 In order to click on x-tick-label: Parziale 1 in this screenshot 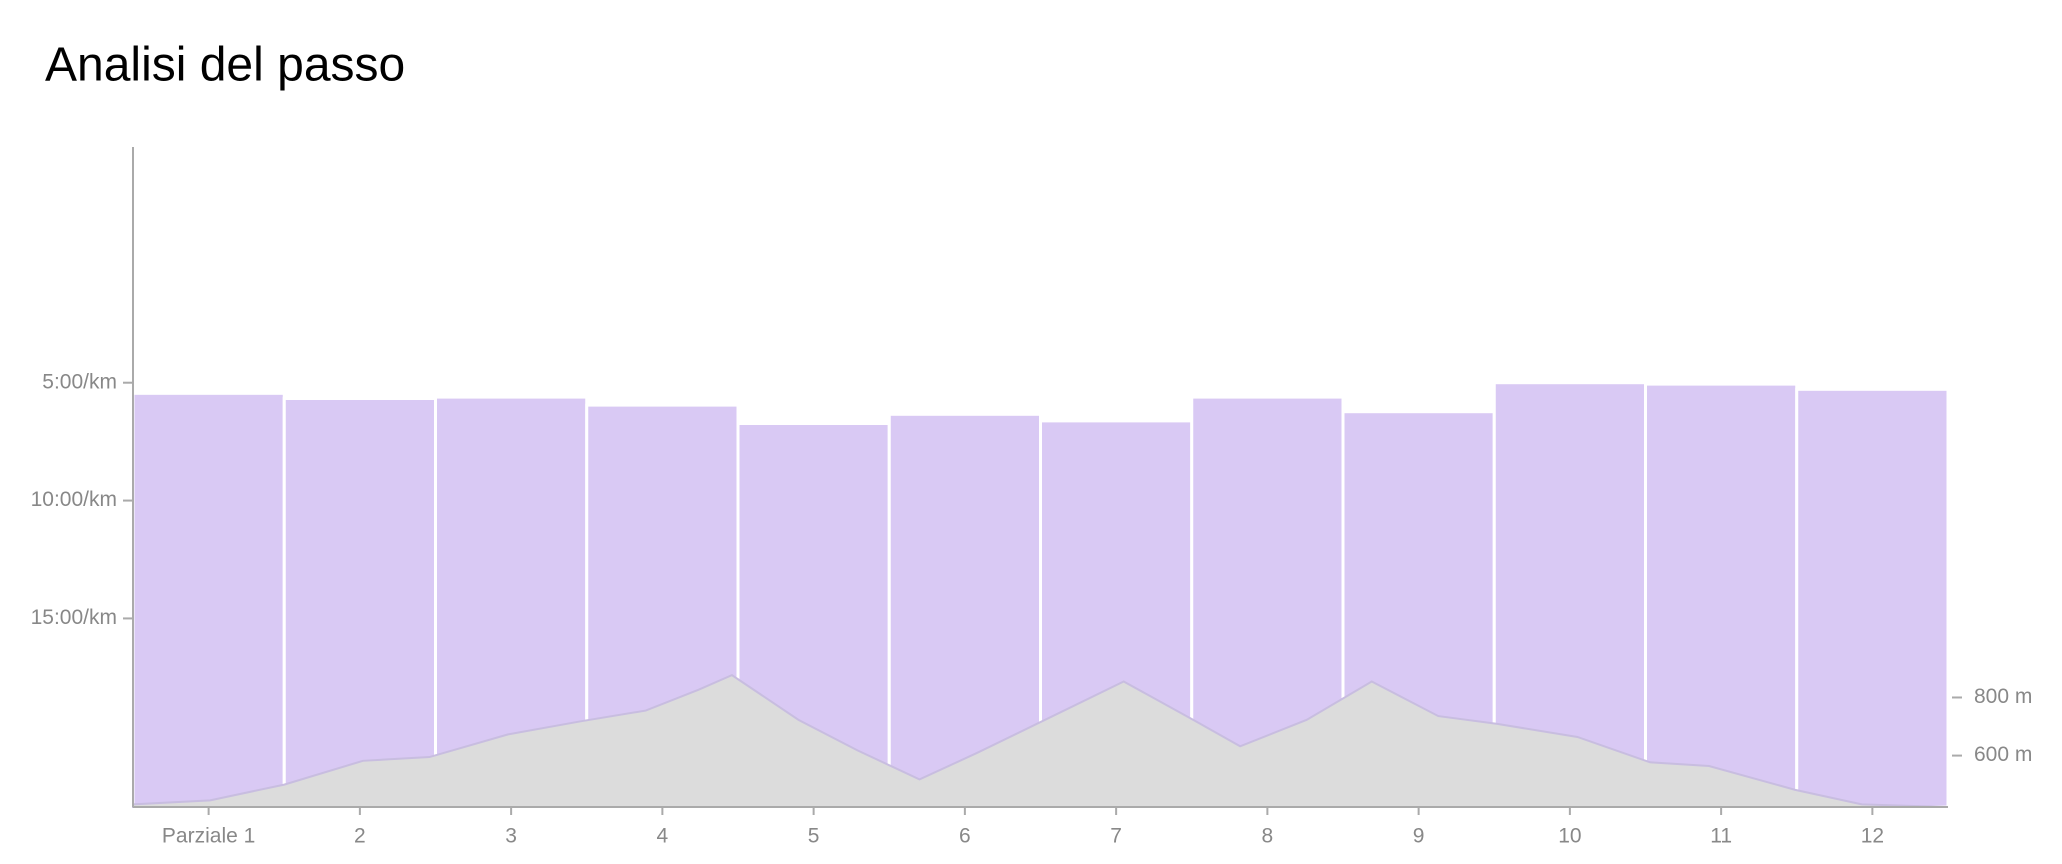, I will do `click(208, 836)`.